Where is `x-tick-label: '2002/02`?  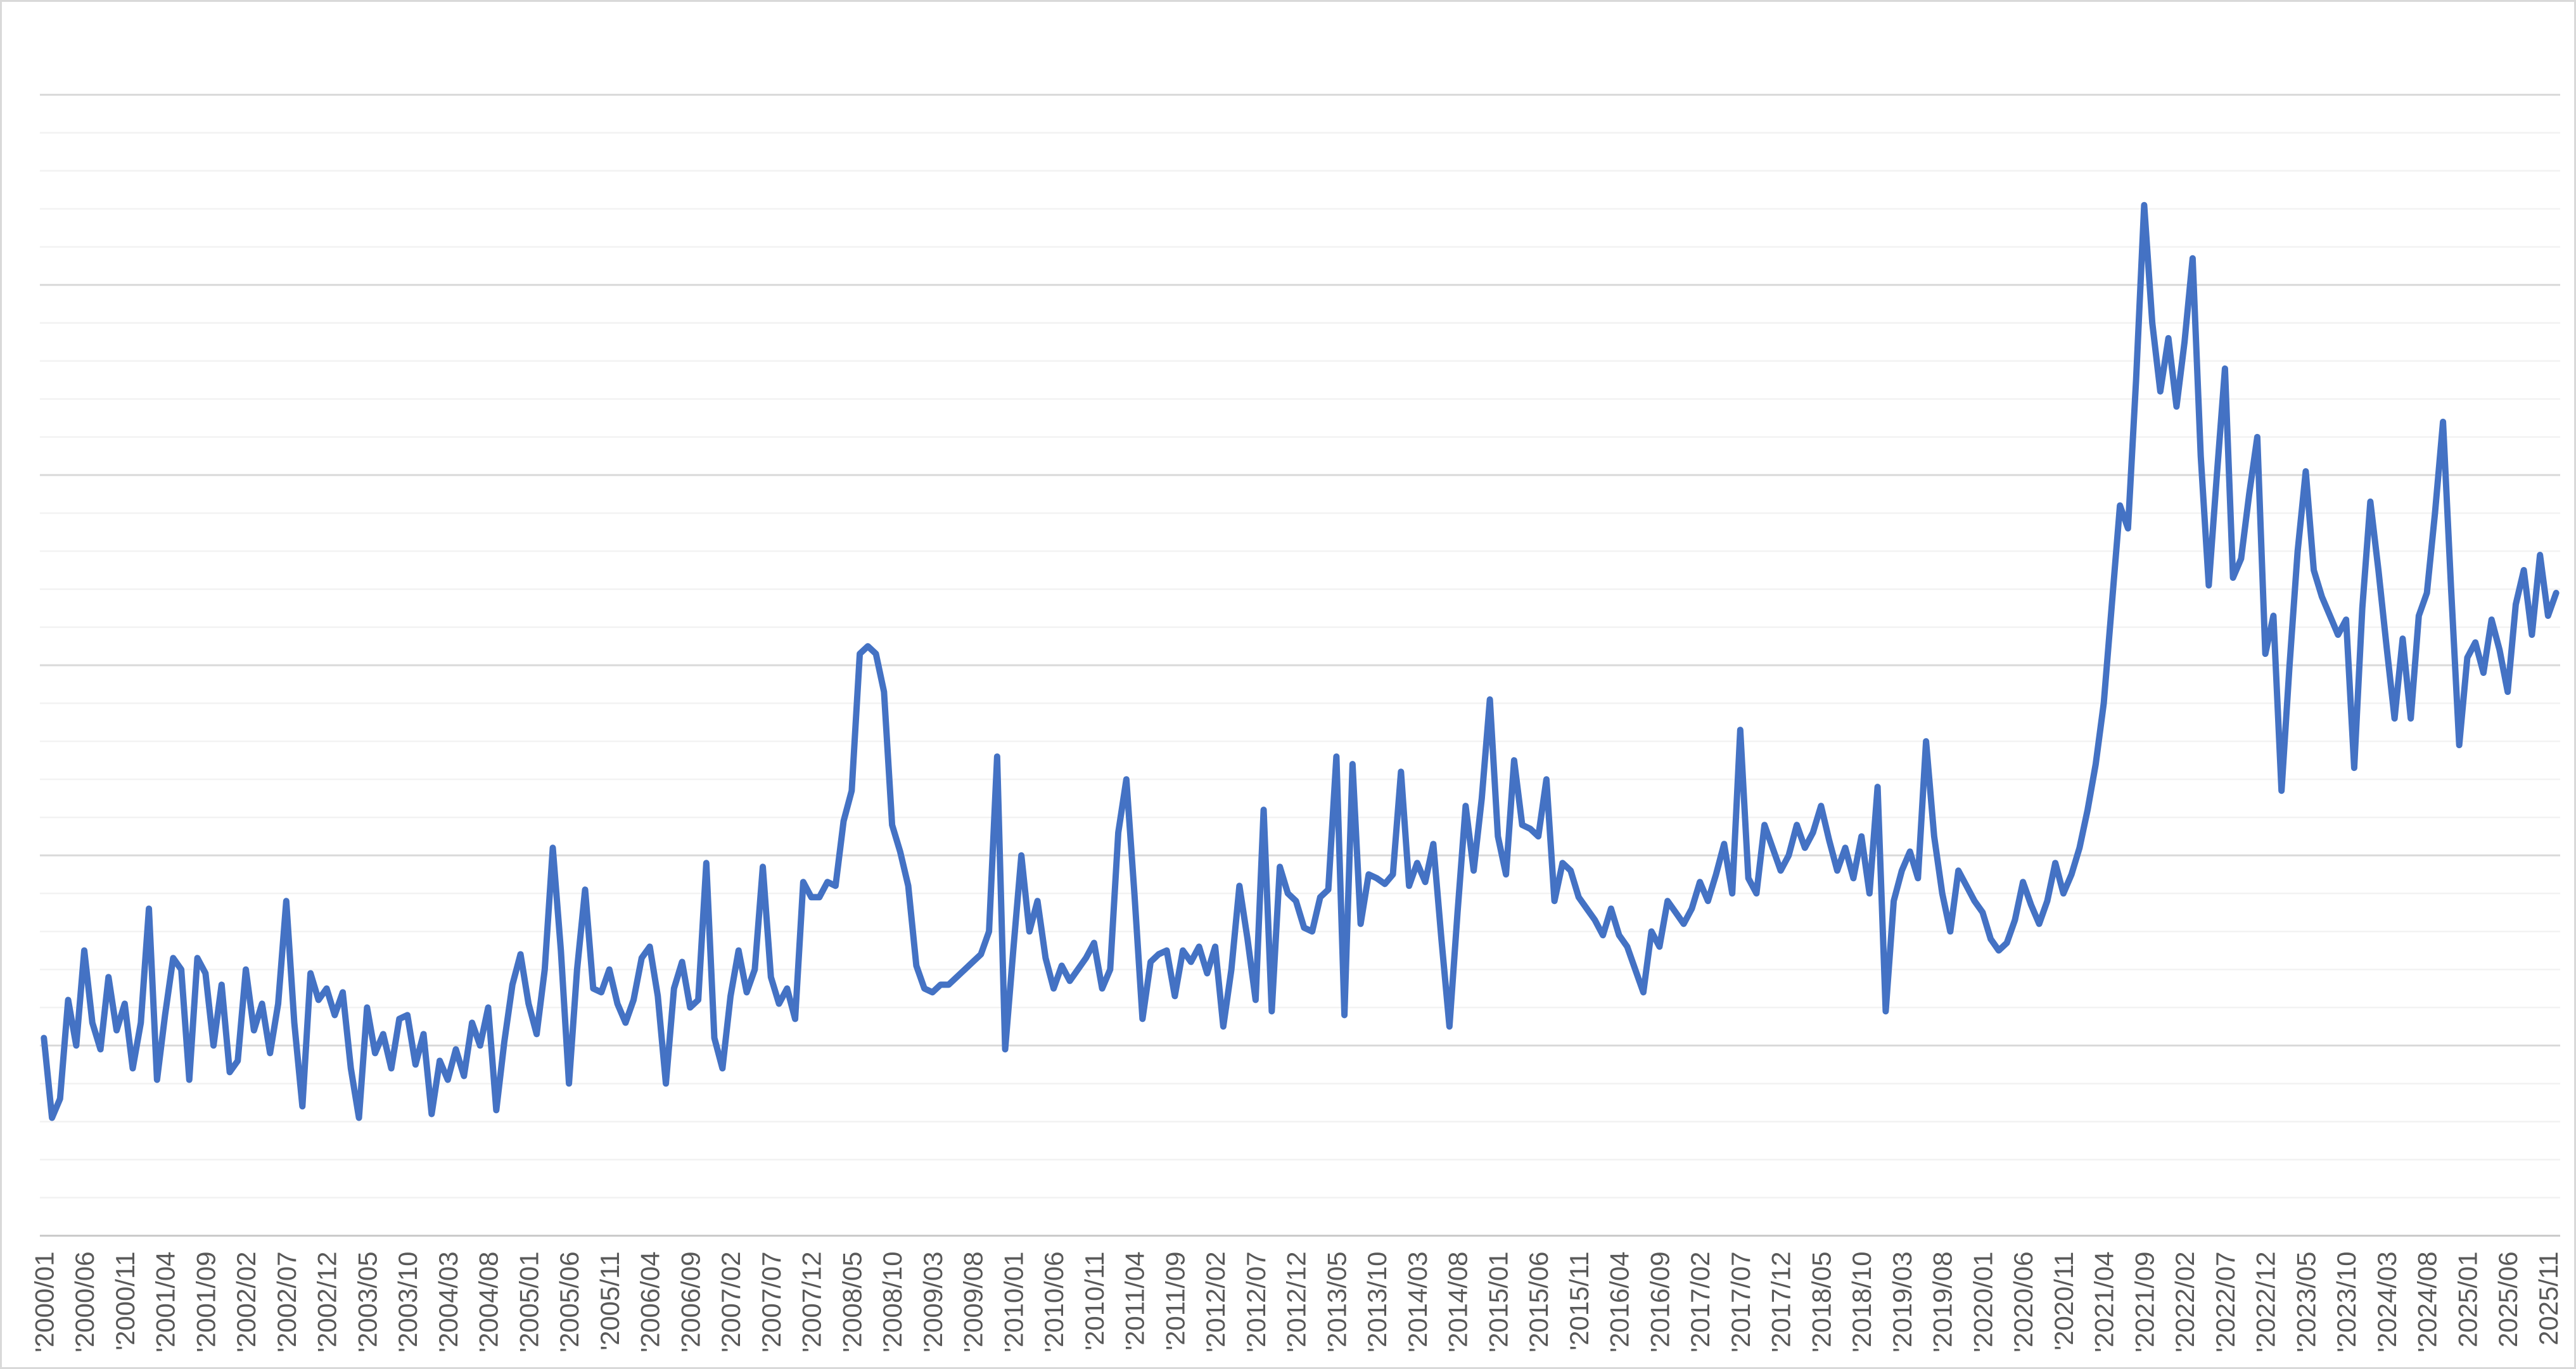 x-tick-label: '2002/02 is located at coordinates (246, 1302).